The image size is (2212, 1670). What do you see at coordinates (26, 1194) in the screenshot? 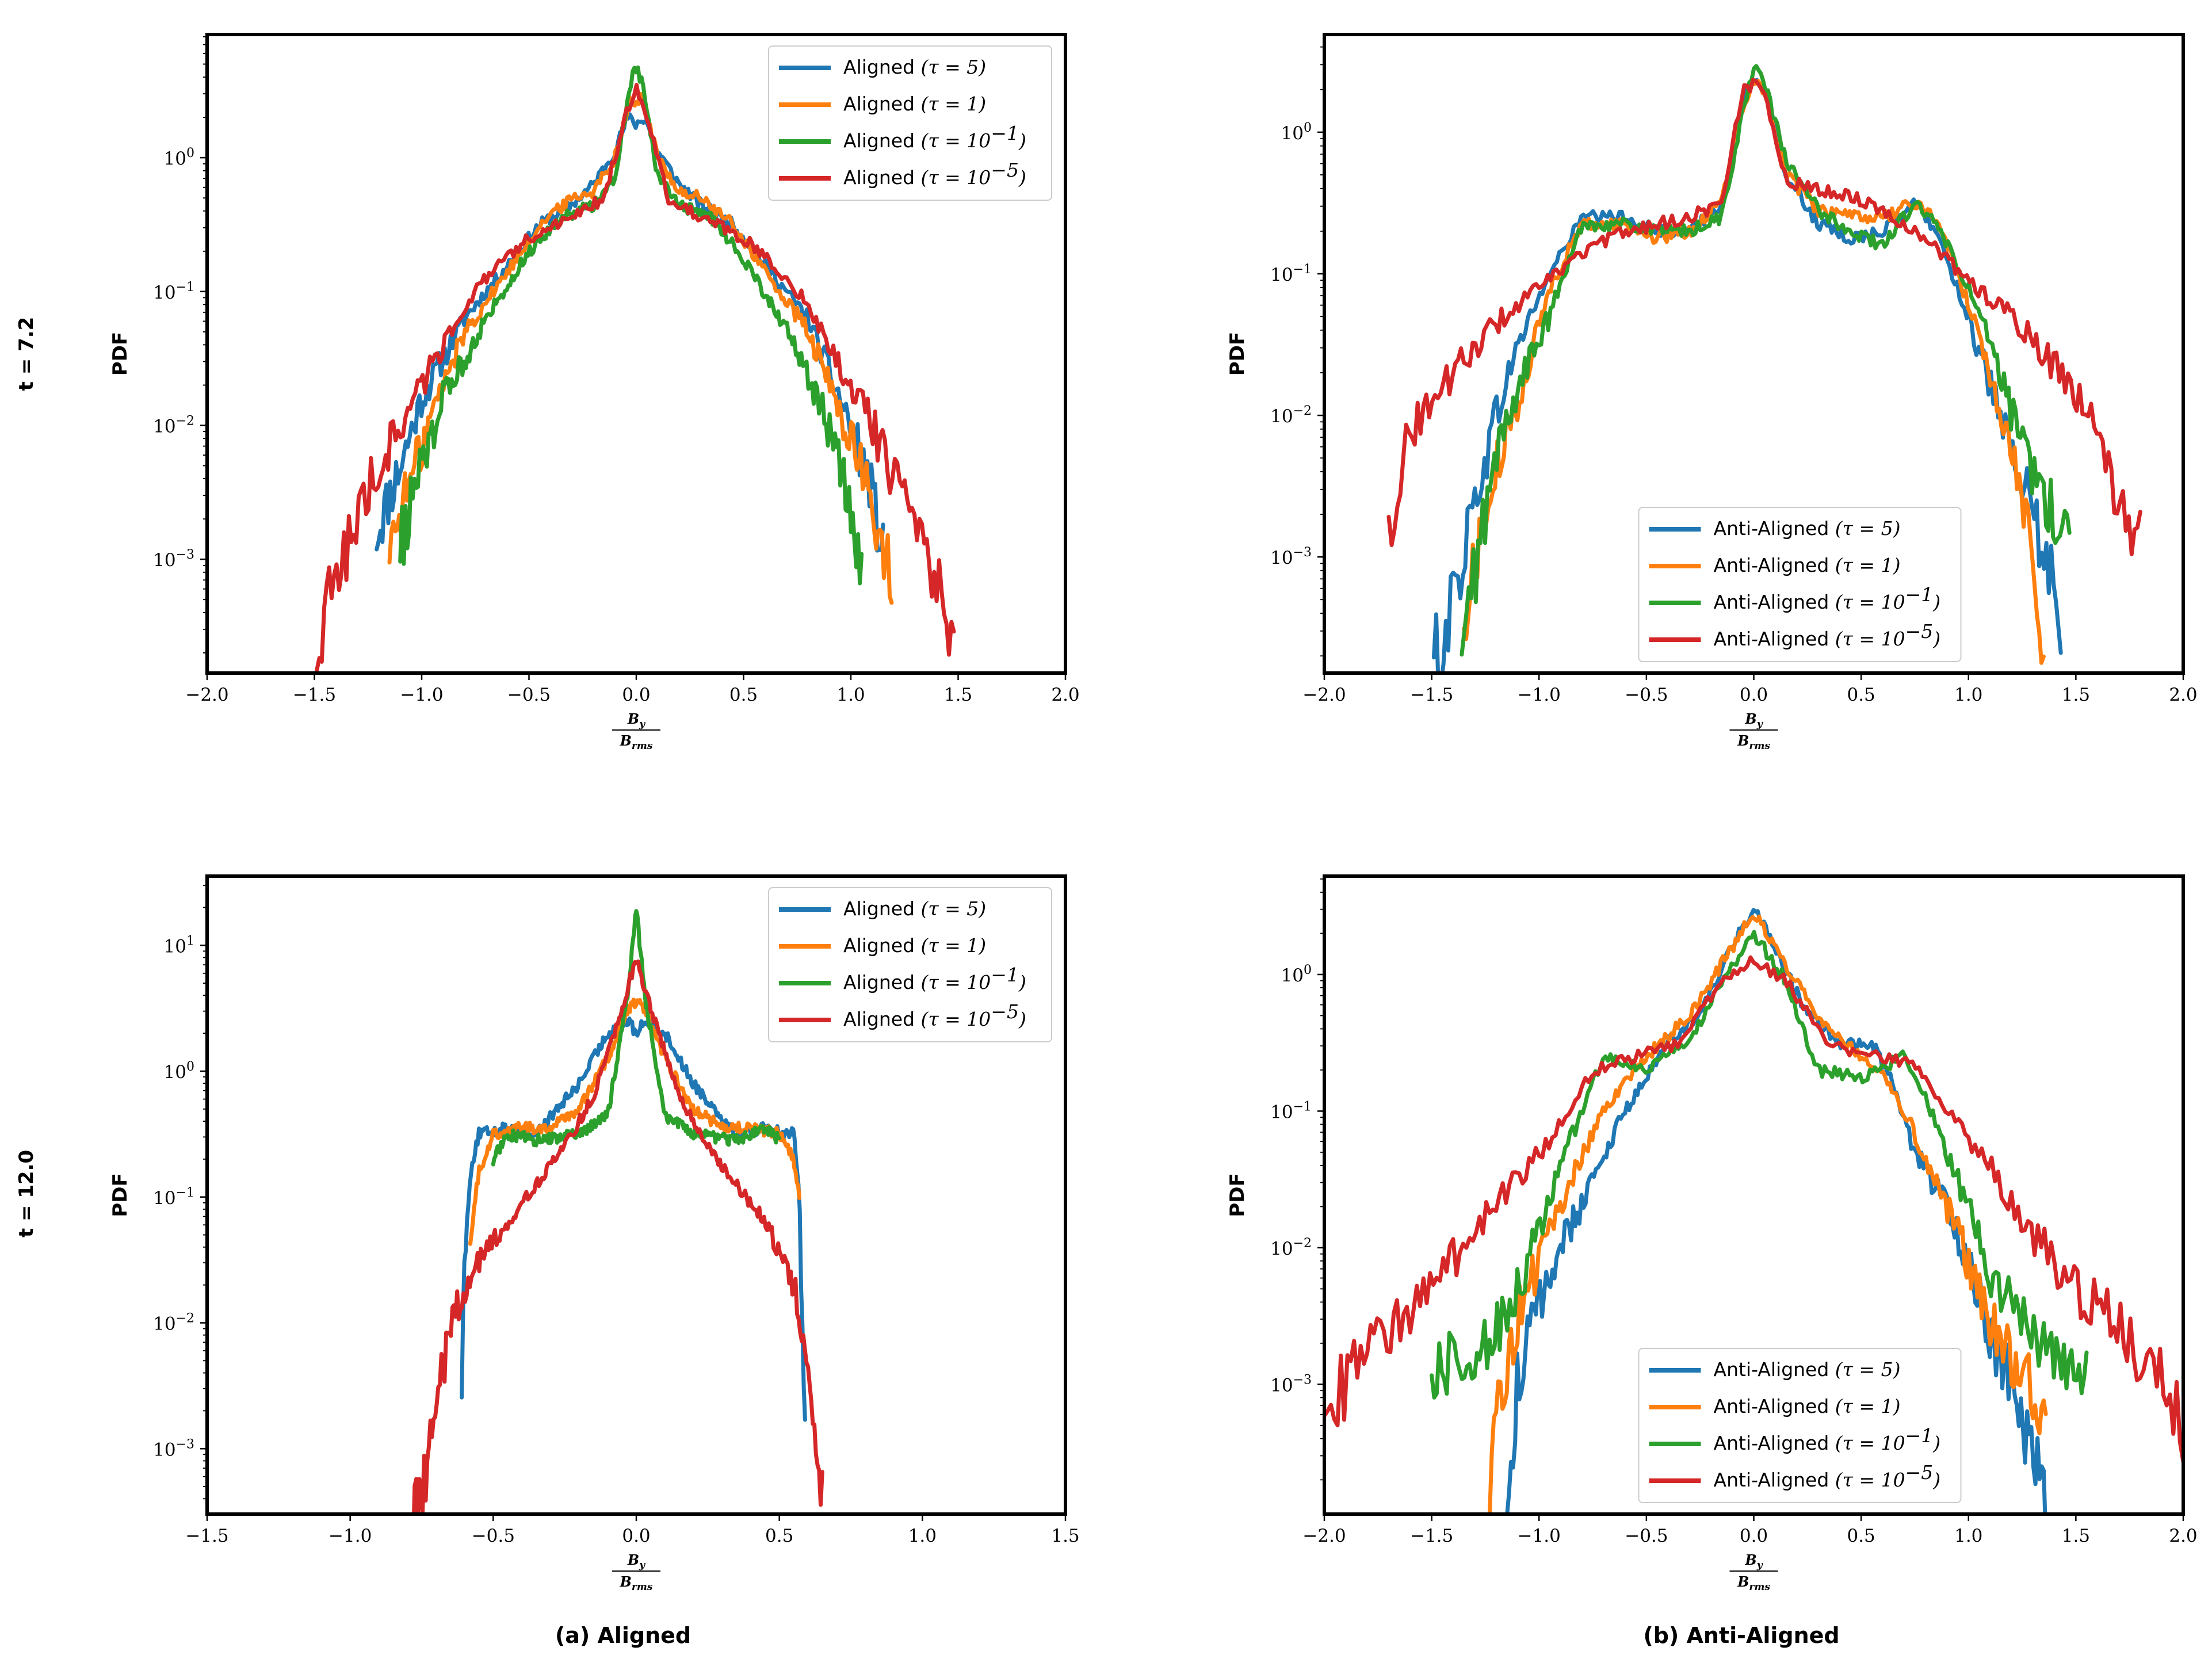
I see `row-label-t12: t = 12.0` at bounding box center [26, 1194].